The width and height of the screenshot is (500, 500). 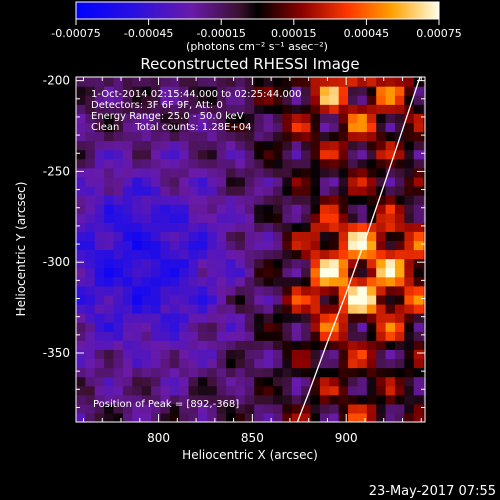 I want to click on chart-title: Reconstructed RHESSI Image, so click(x=249, y=64).